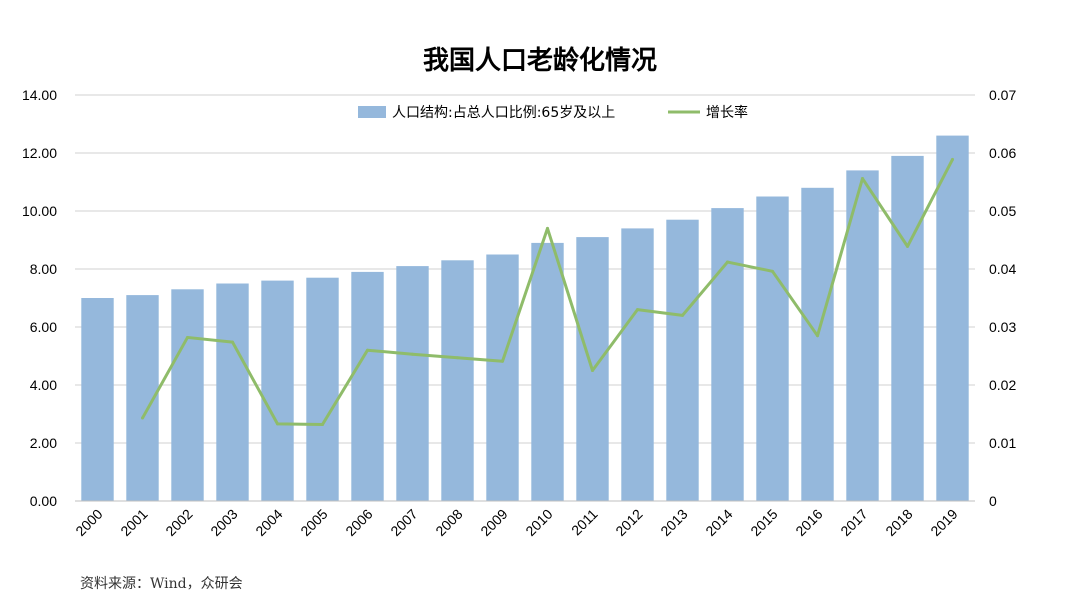  I want to click on y-left-tick-label: 0.00, so click(43, 501).